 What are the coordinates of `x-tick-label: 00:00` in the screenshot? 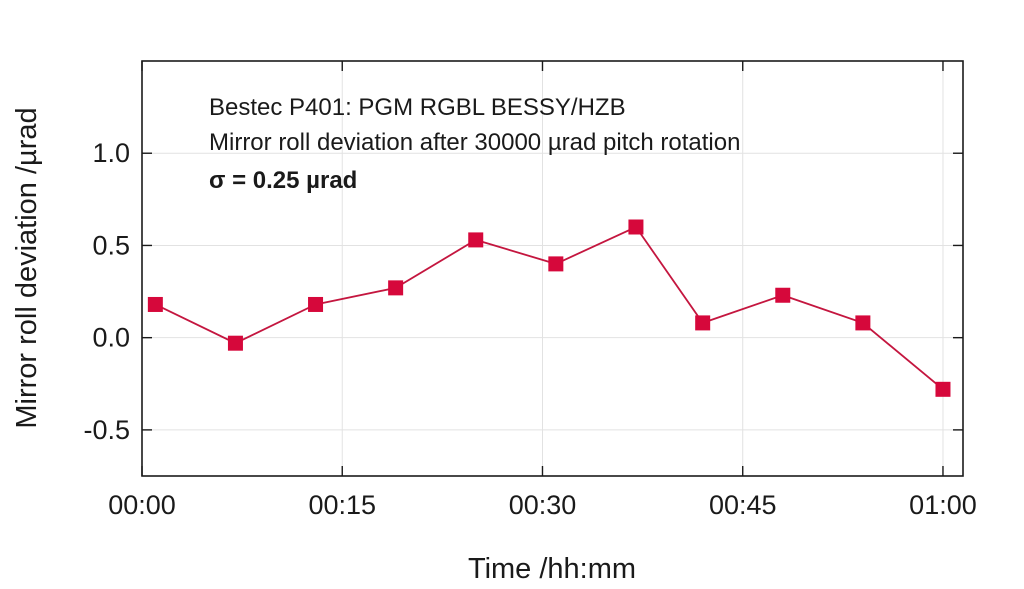 It's located at (142, 505).